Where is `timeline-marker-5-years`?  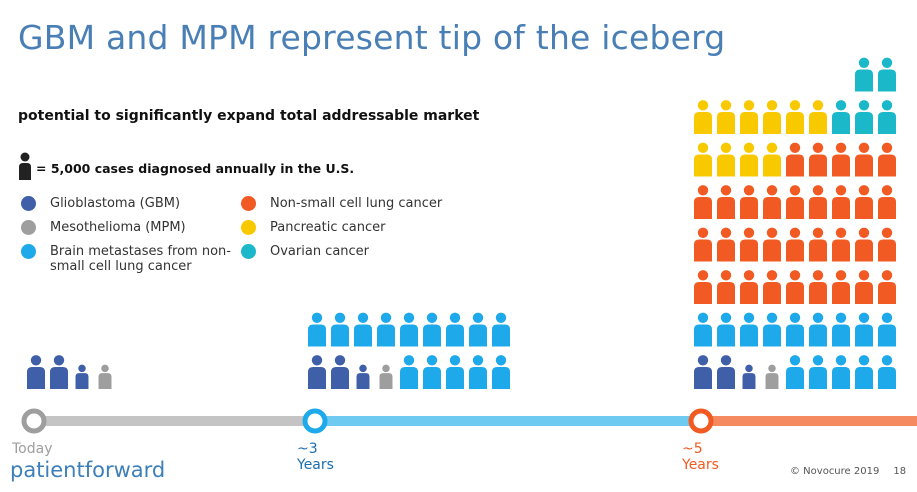
timeline-marker-5-years is located at coordinates (701, 421).